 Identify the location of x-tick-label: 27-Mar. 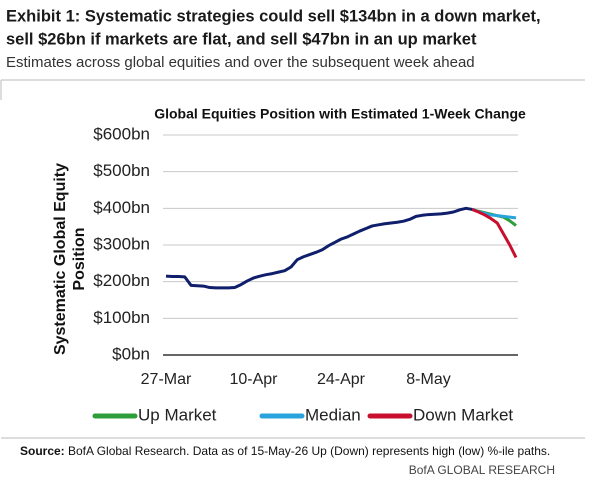
(166, 379).